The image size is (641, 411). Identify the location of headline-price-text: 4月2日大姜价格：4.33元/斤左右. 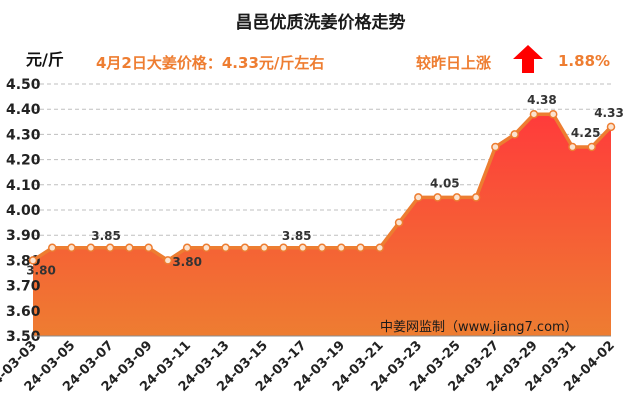
(210, 63).